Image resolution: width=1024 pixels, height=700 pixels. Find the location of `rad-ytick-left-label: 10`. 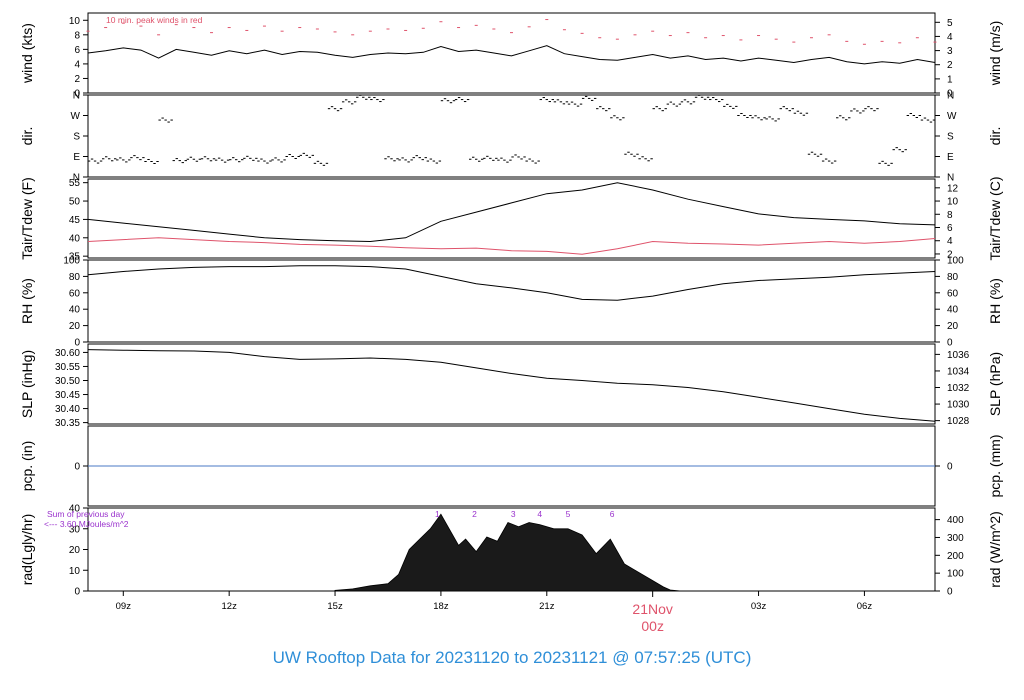

rad-ytick-left-label: 10 is located at coordinates (75, 571).